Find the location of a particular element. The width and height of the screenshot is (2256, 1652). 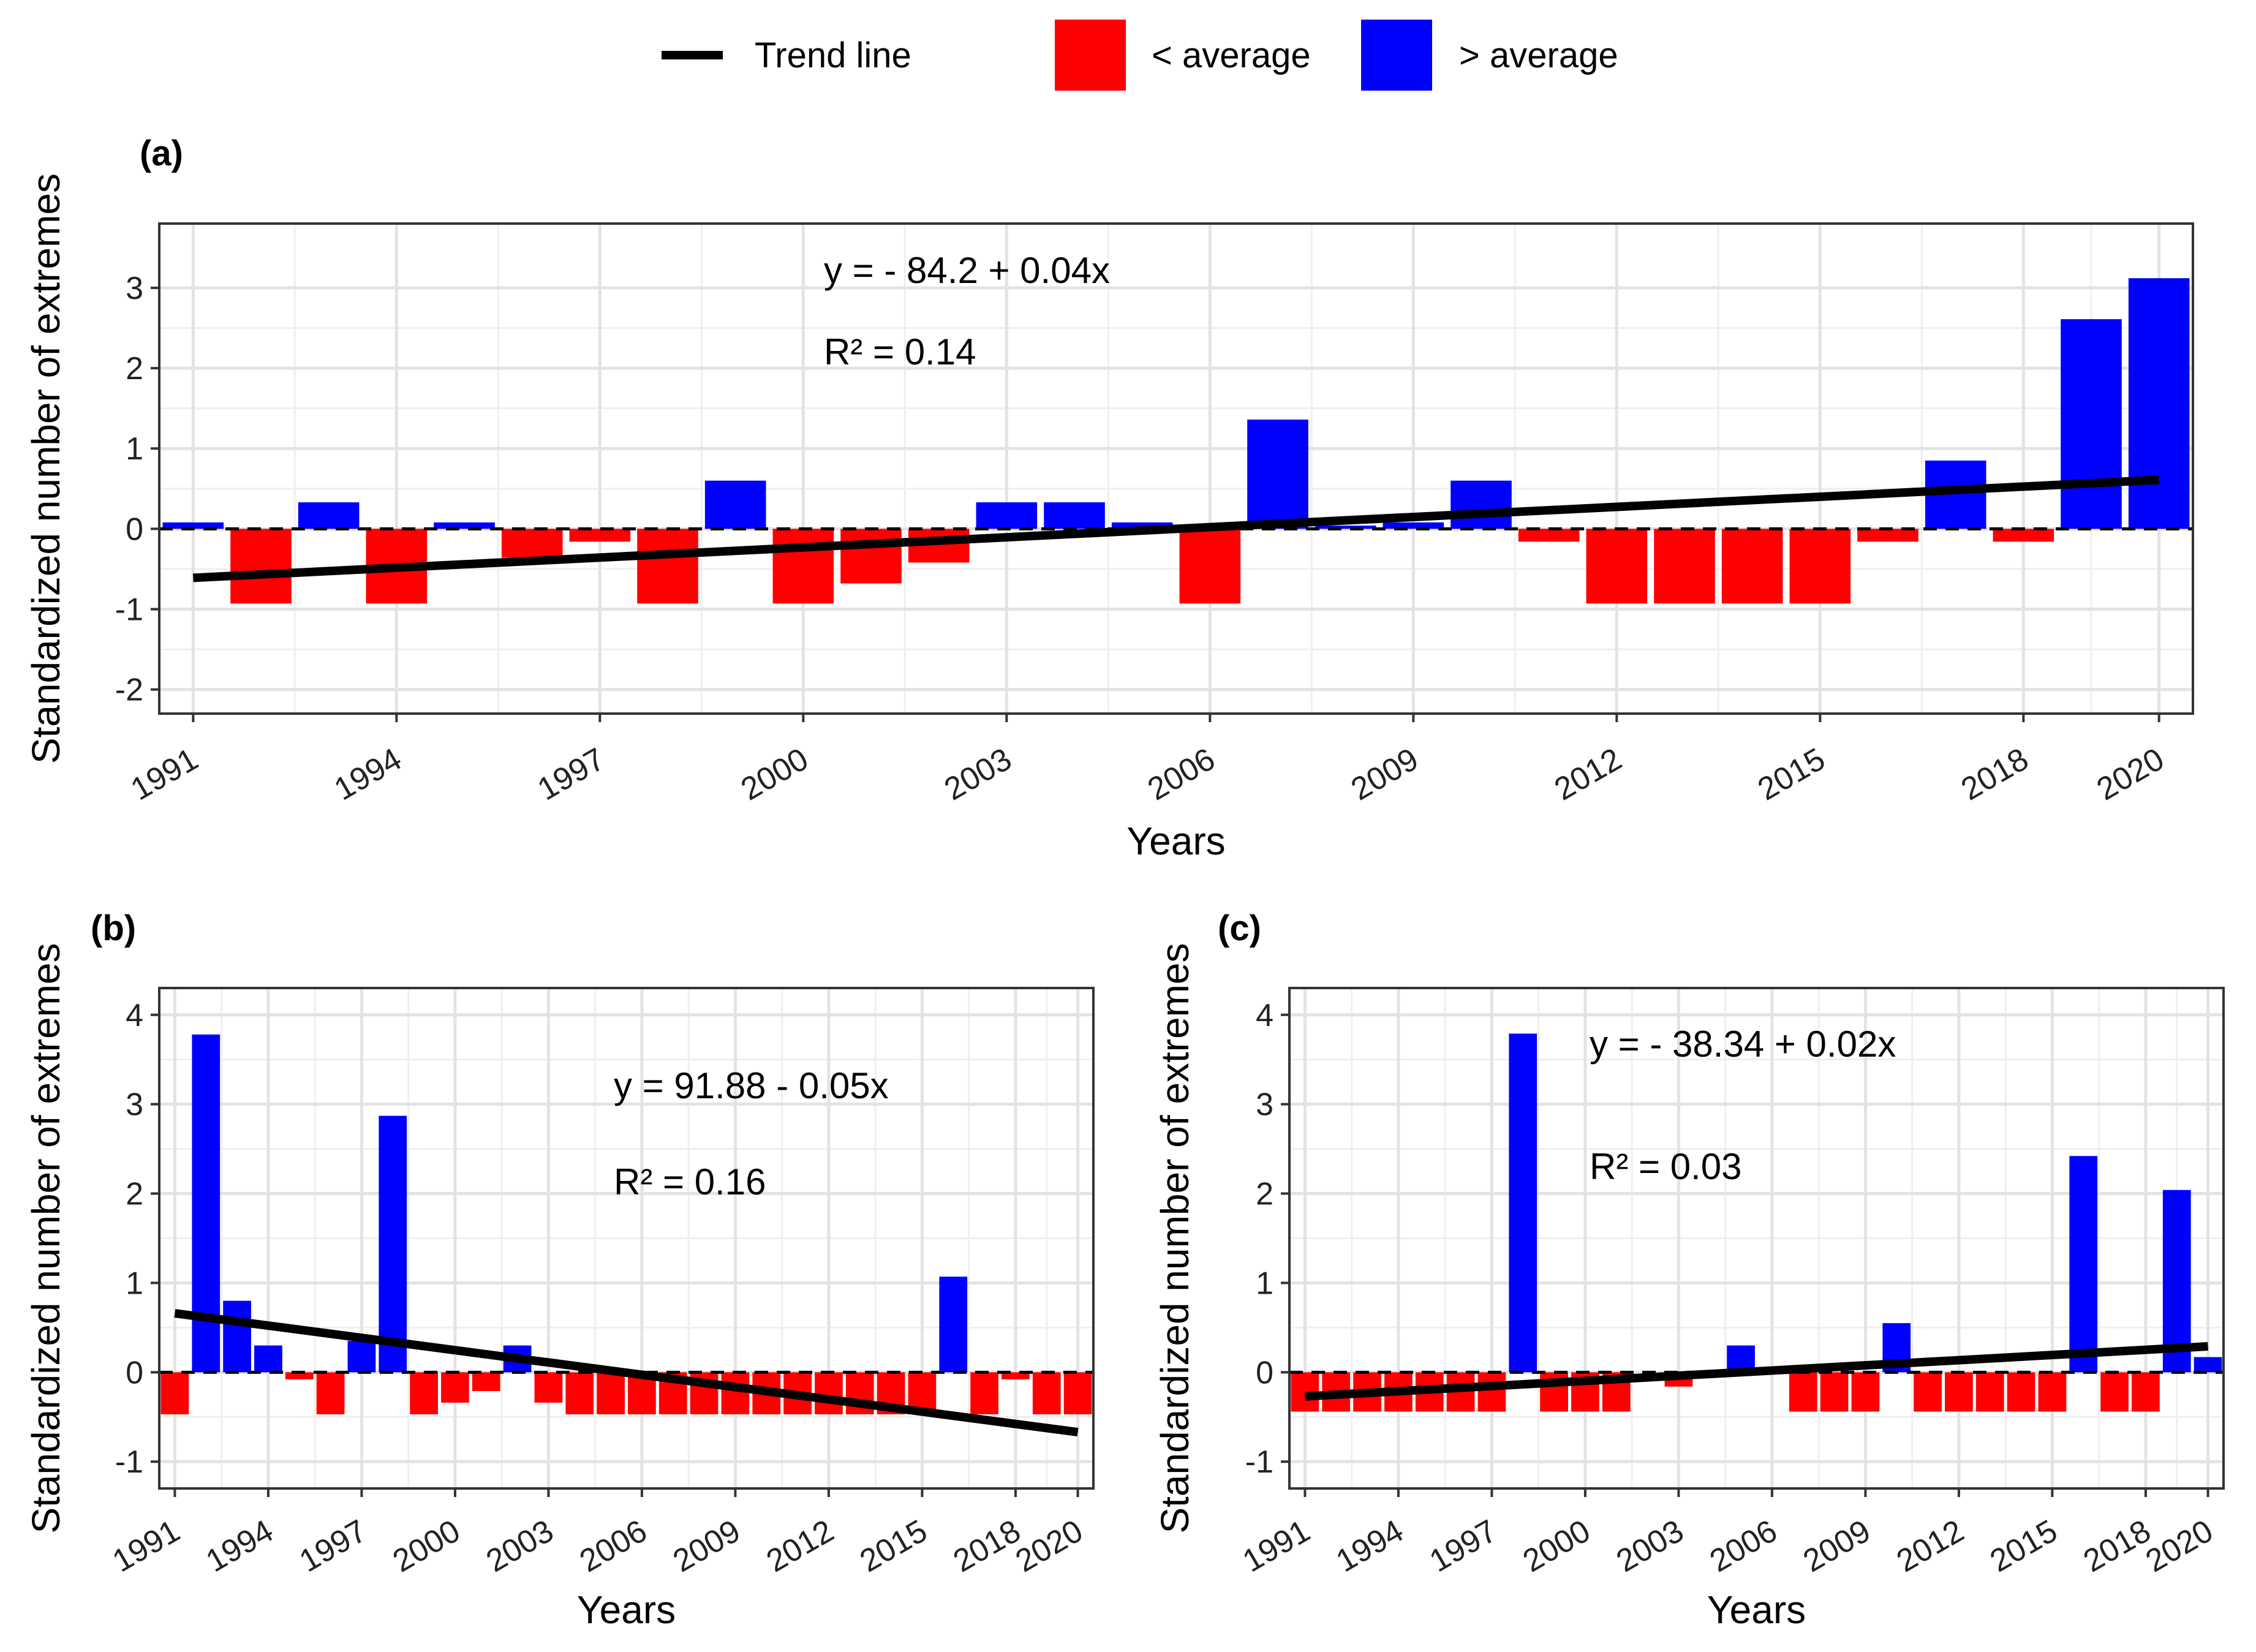

r-squared: R² = 0.14 is located at coordinates (900, 351).